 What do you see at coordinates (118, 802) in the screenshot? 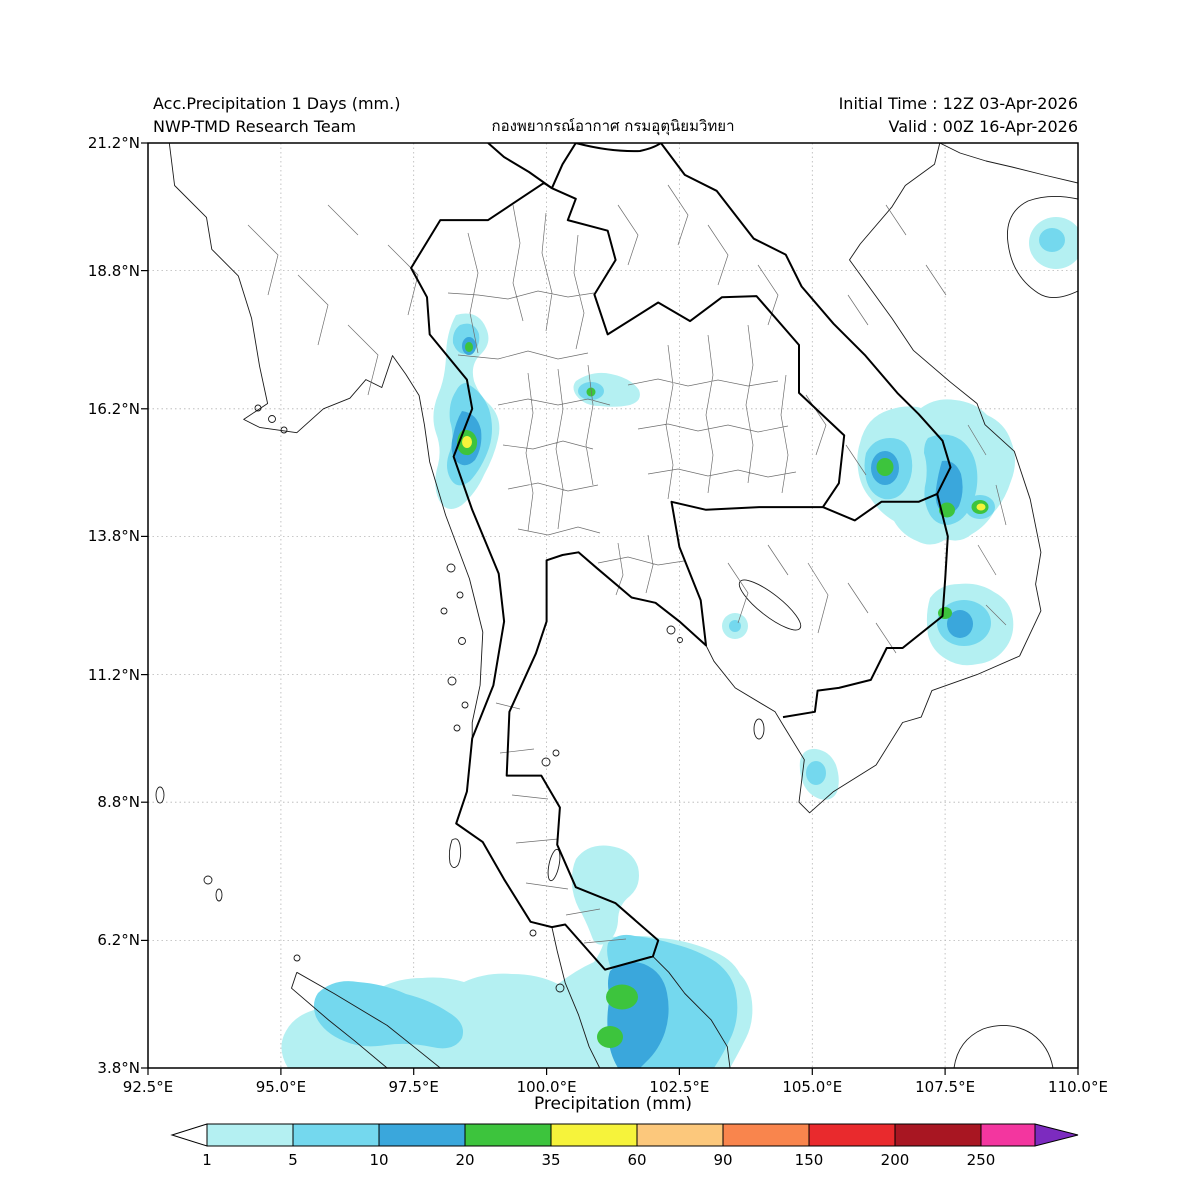
I see `ytick-8-8N: 8.8°N` at bounding box center [118, 802].